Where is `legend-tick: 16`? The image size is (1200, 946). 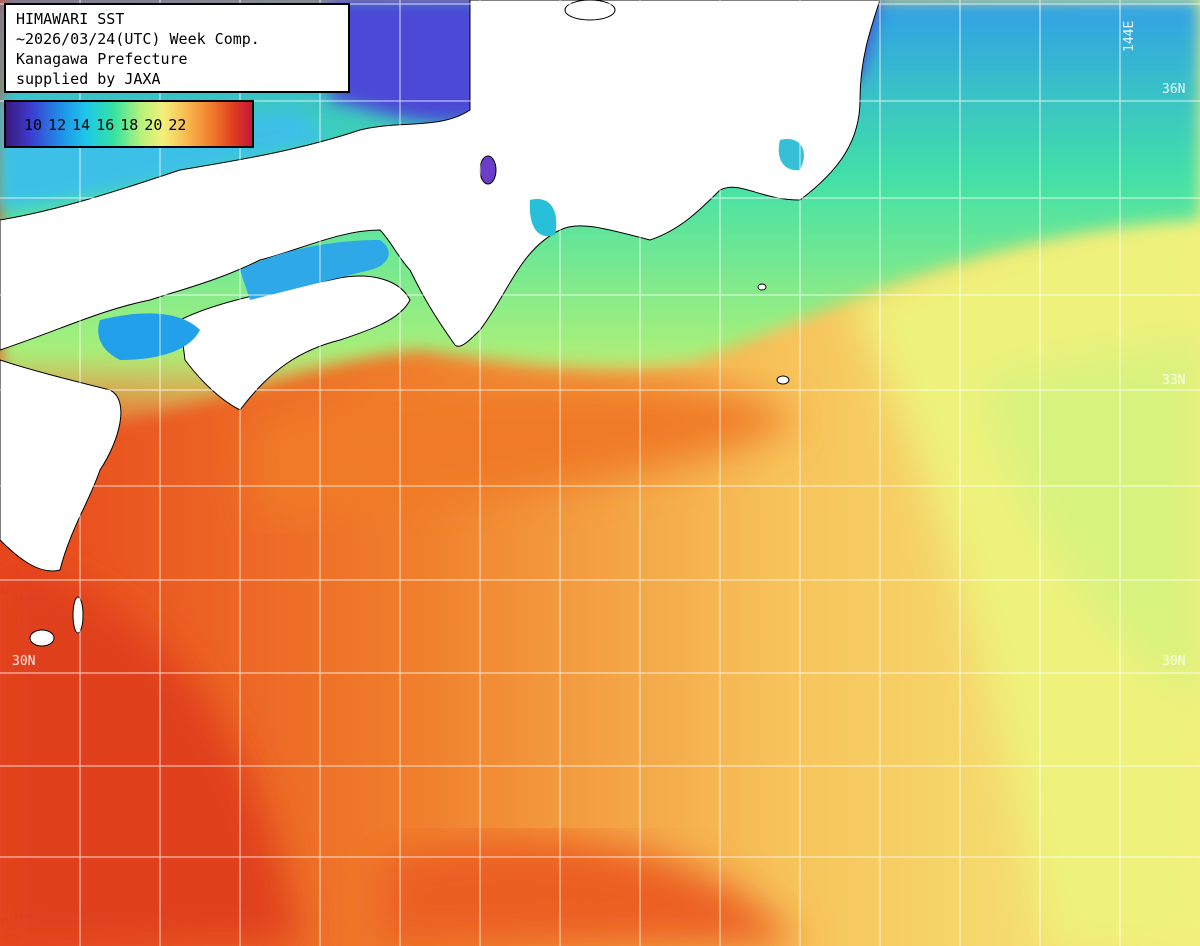
legend-tick: 16 is located at coordinates (105, 125).